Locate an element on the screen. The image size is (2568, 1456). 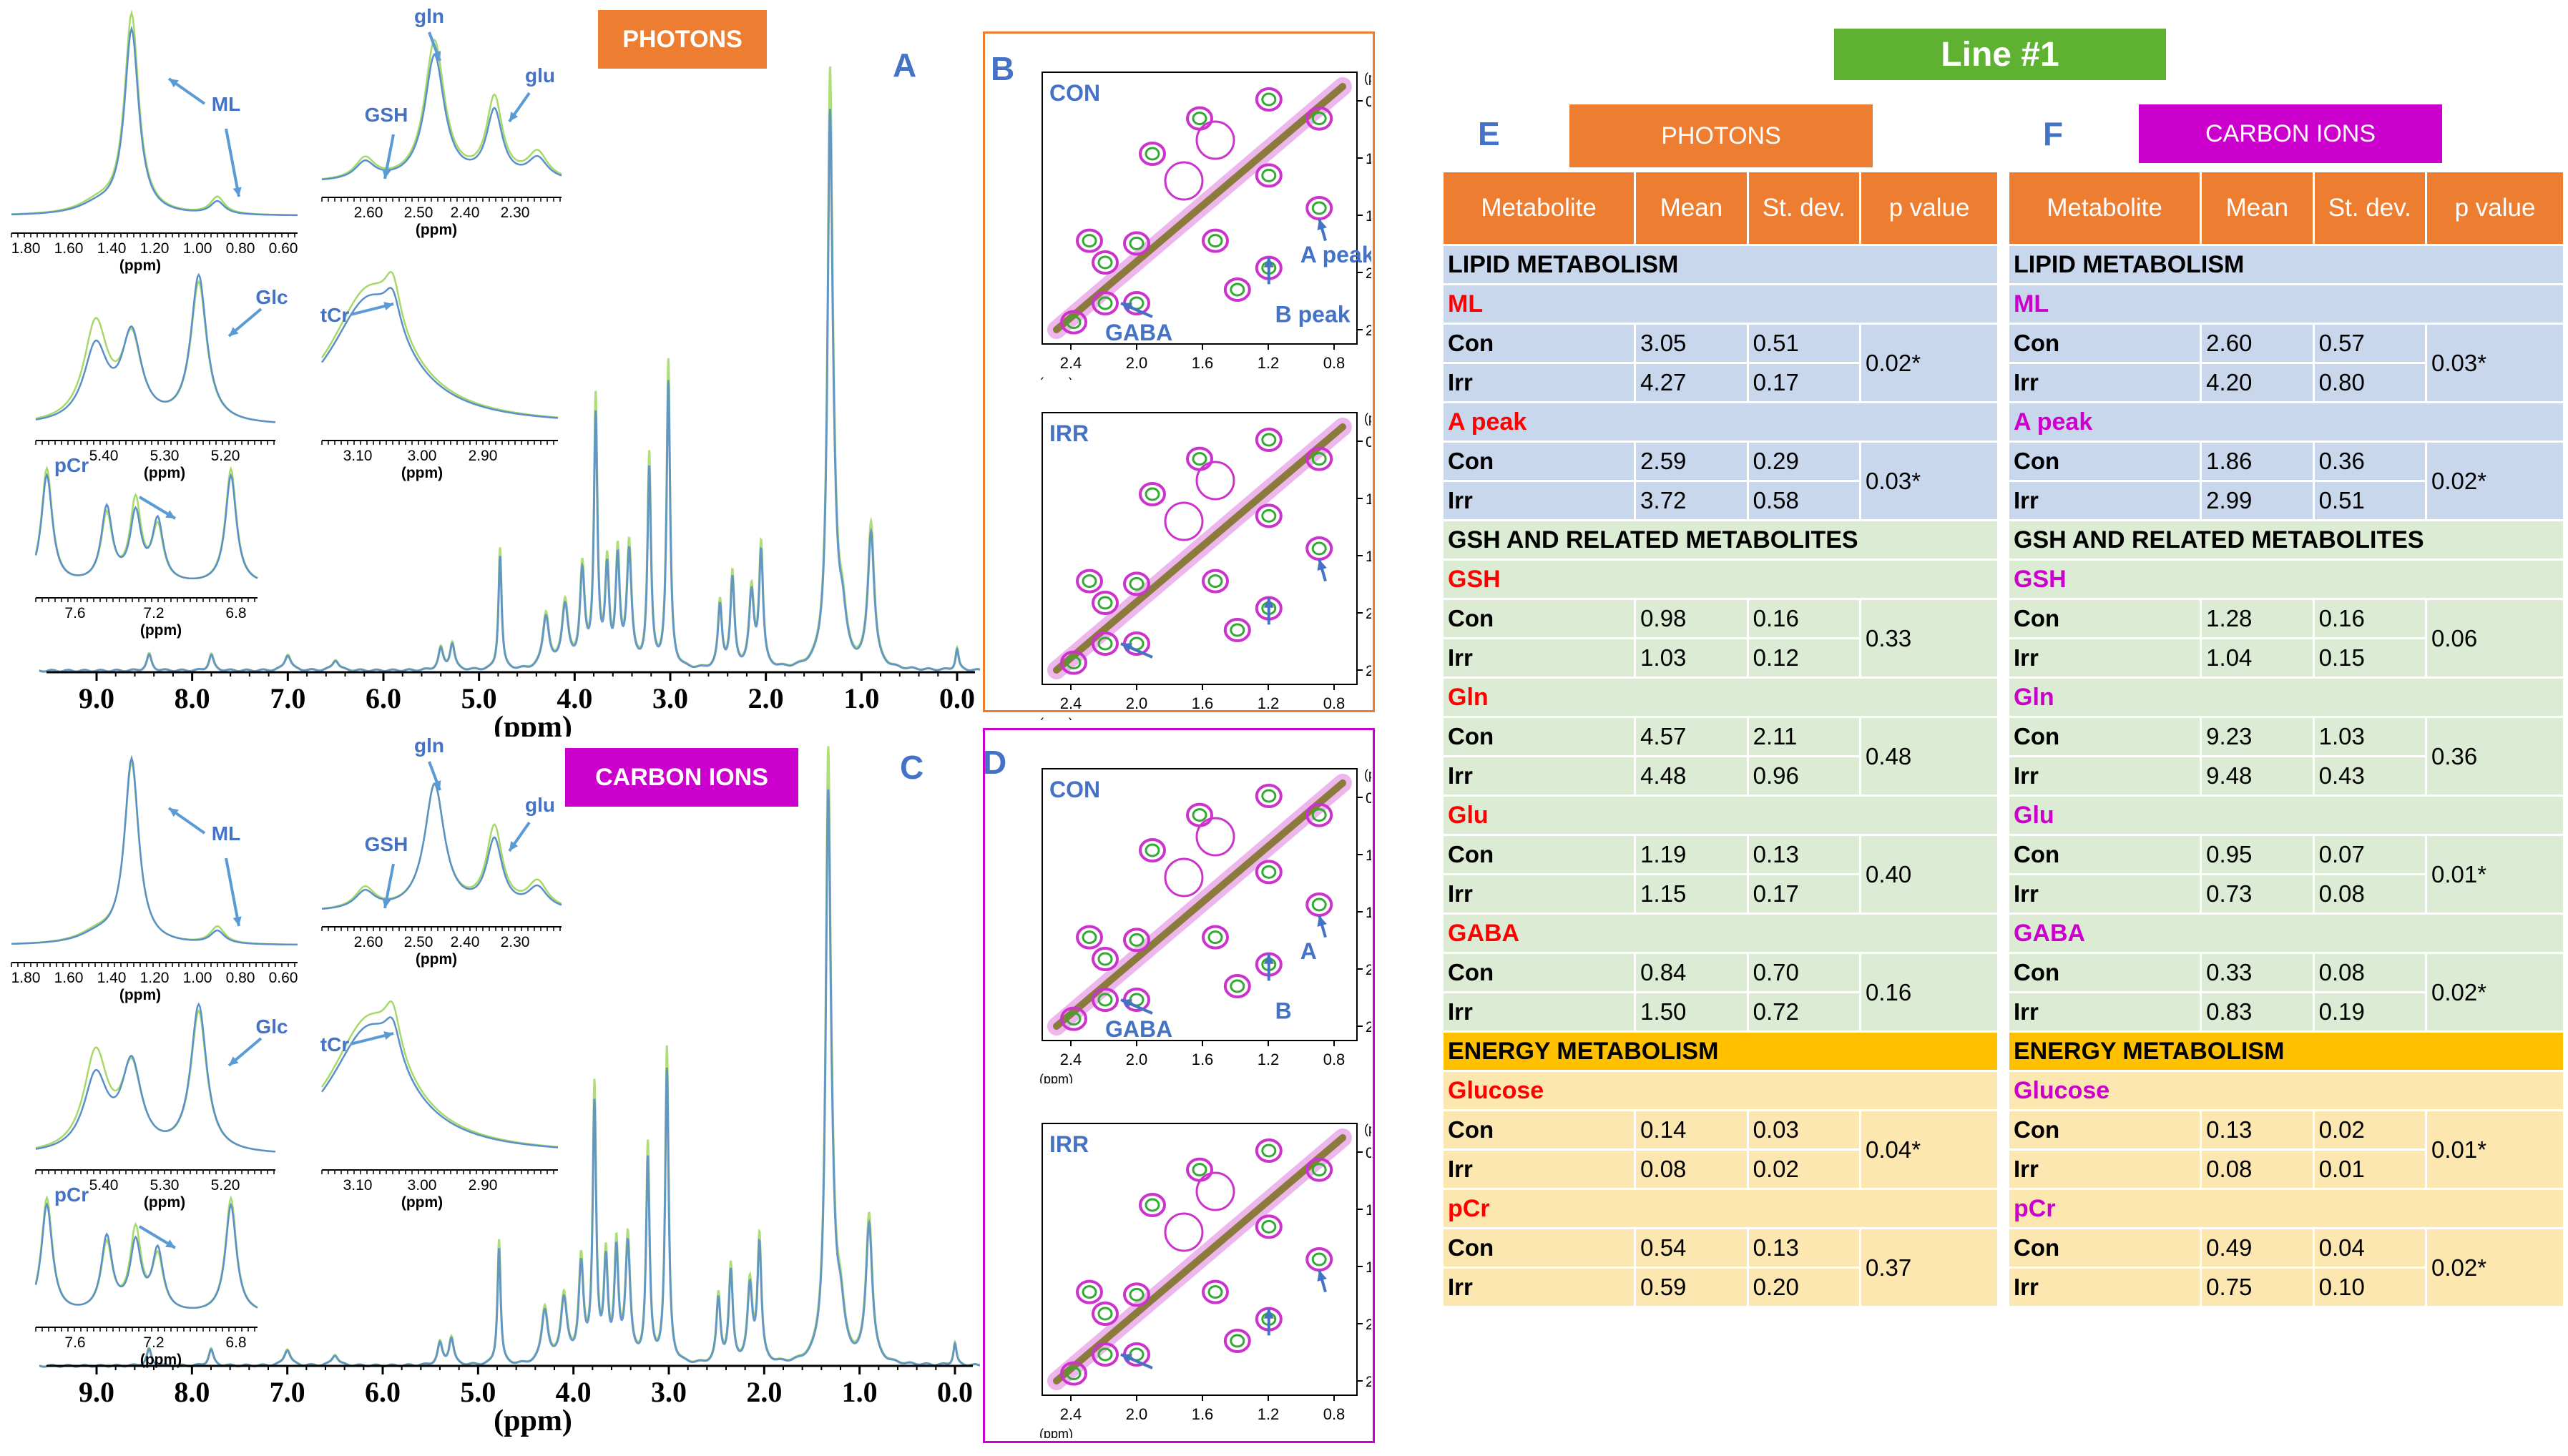
table-row: Irr 4.27 0.17 is located at coordinates (1720, 382).